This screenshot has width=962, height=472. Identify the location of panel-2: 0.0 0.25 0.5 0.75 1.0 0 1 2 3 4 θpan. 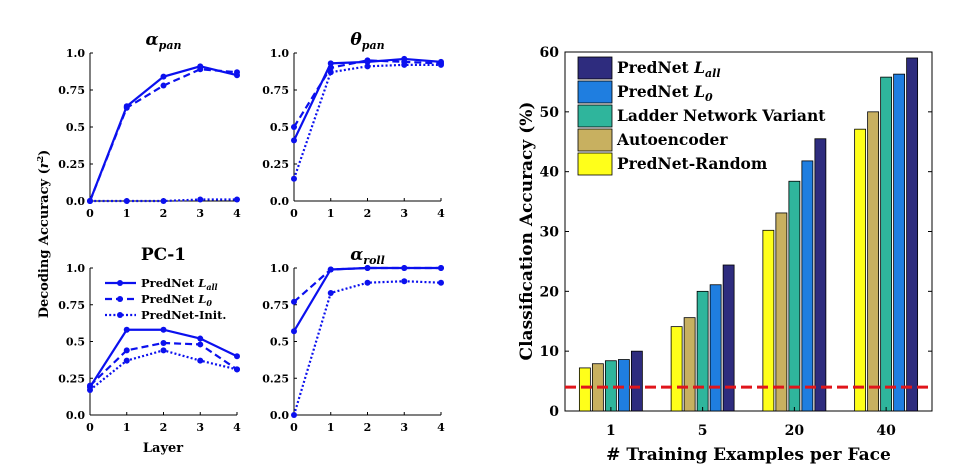
(353, 125).